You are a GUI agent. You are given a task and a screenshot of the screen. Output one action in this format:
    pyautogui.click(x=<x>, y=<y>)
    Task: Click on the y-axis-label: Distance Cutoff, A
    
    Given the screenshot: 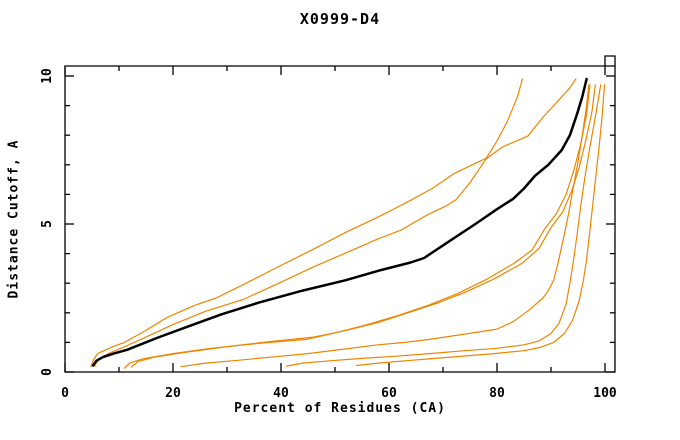 What is the action you would take?
    pyautogui.click(x=14, y=219)
    